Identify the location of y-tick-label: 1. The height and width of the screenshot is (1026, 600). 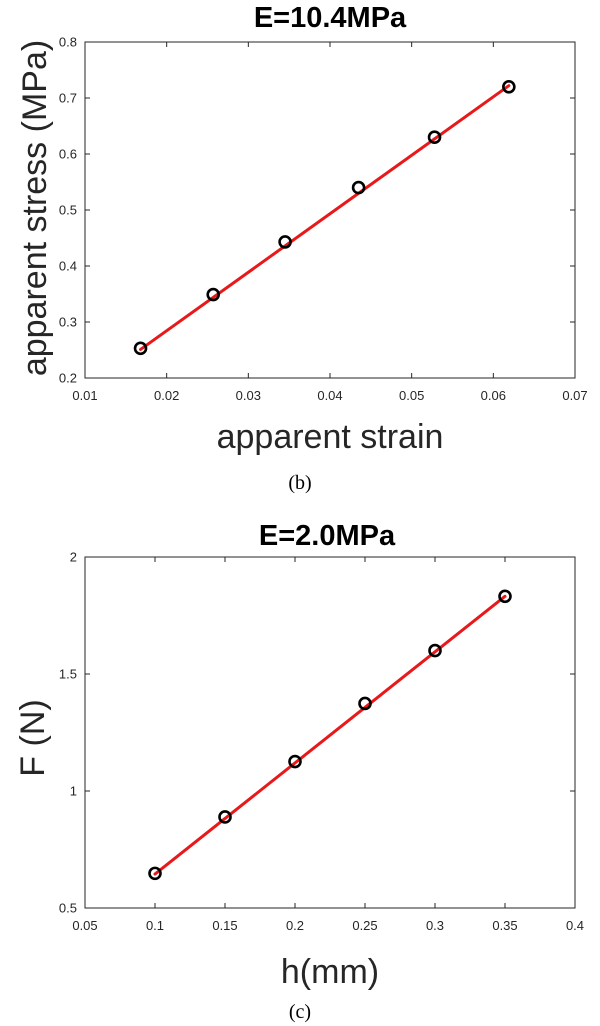
(73, 791).